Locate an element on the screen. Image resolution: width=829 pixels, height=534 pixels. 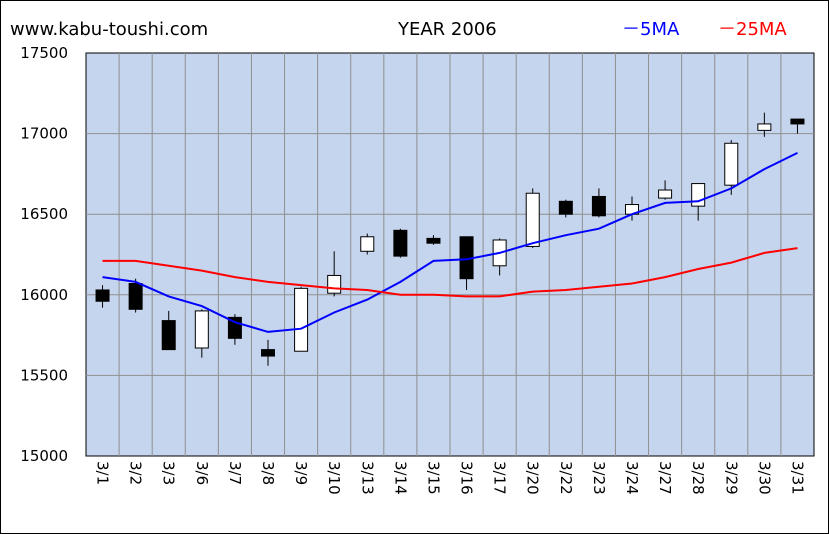
x-tick-label: 3/10 is located at coordinates (334, 478).